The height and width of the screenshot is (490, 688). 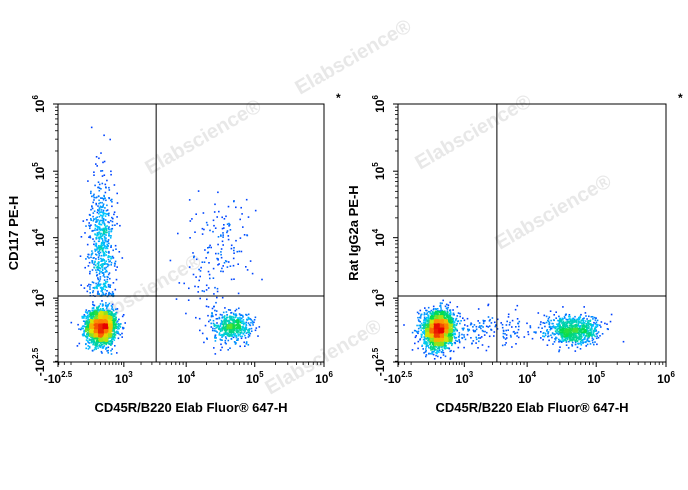 I want to click on y-axis-label: CD117 PE-H, so click(x=13, y=233).